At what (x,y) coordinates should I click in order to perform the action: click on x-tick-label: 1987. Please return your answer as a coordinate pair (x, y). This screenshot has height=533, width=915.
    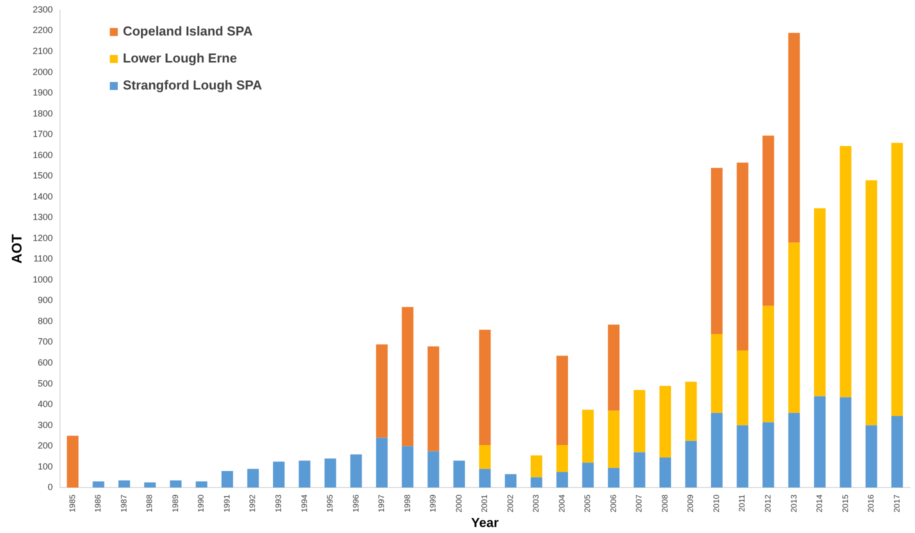
    Looking at the image, I should click on (123, 503).